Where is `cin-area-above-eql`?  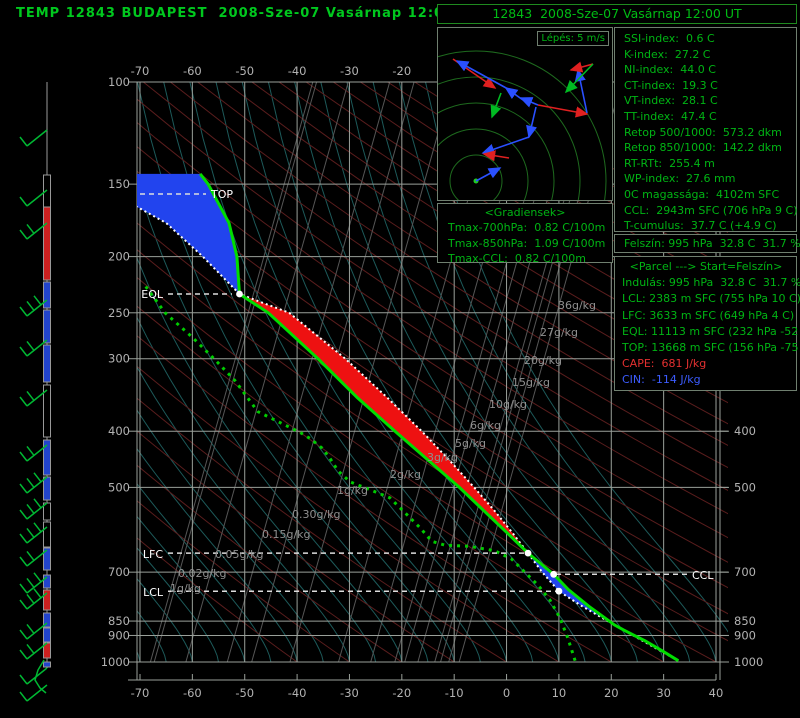
cin-area-above-eql is located at coordinates (188, 233).